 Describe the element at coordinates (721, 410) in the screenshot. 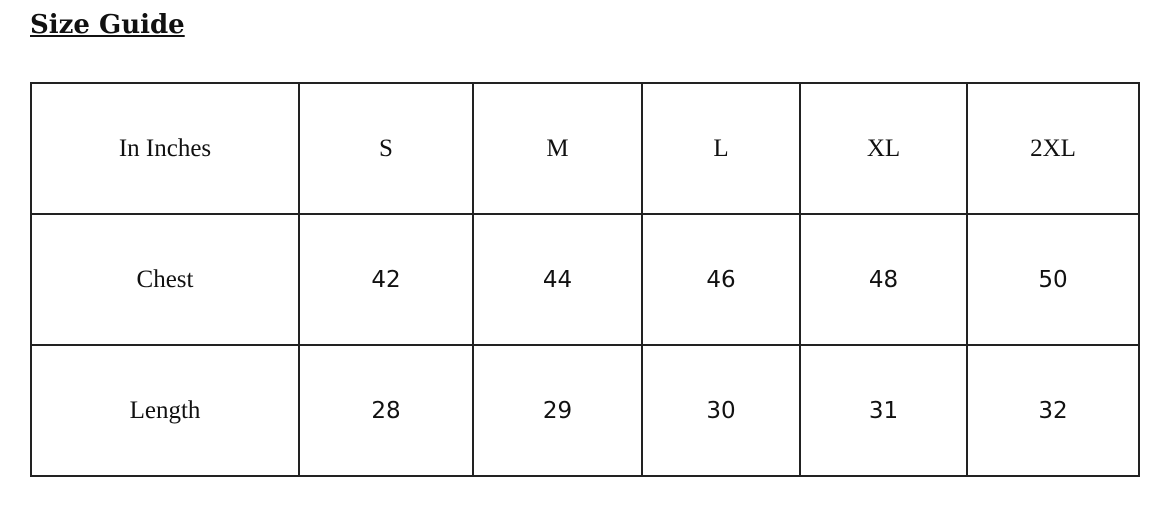

I see `cell: 30` at that location.